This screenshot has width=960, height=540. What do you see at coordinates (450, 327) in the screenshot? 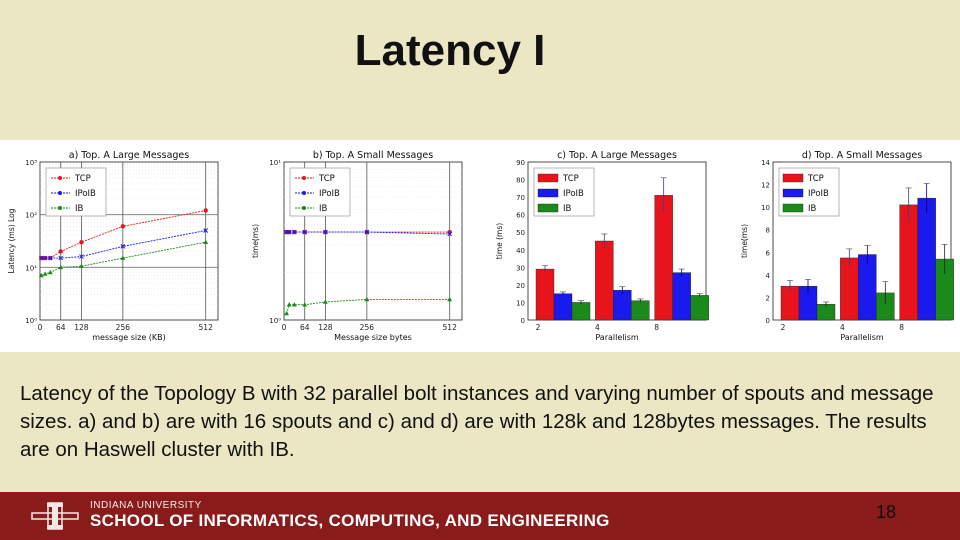
I see `chart-2-xtick-label: 512` at bounding box center [450, 327].